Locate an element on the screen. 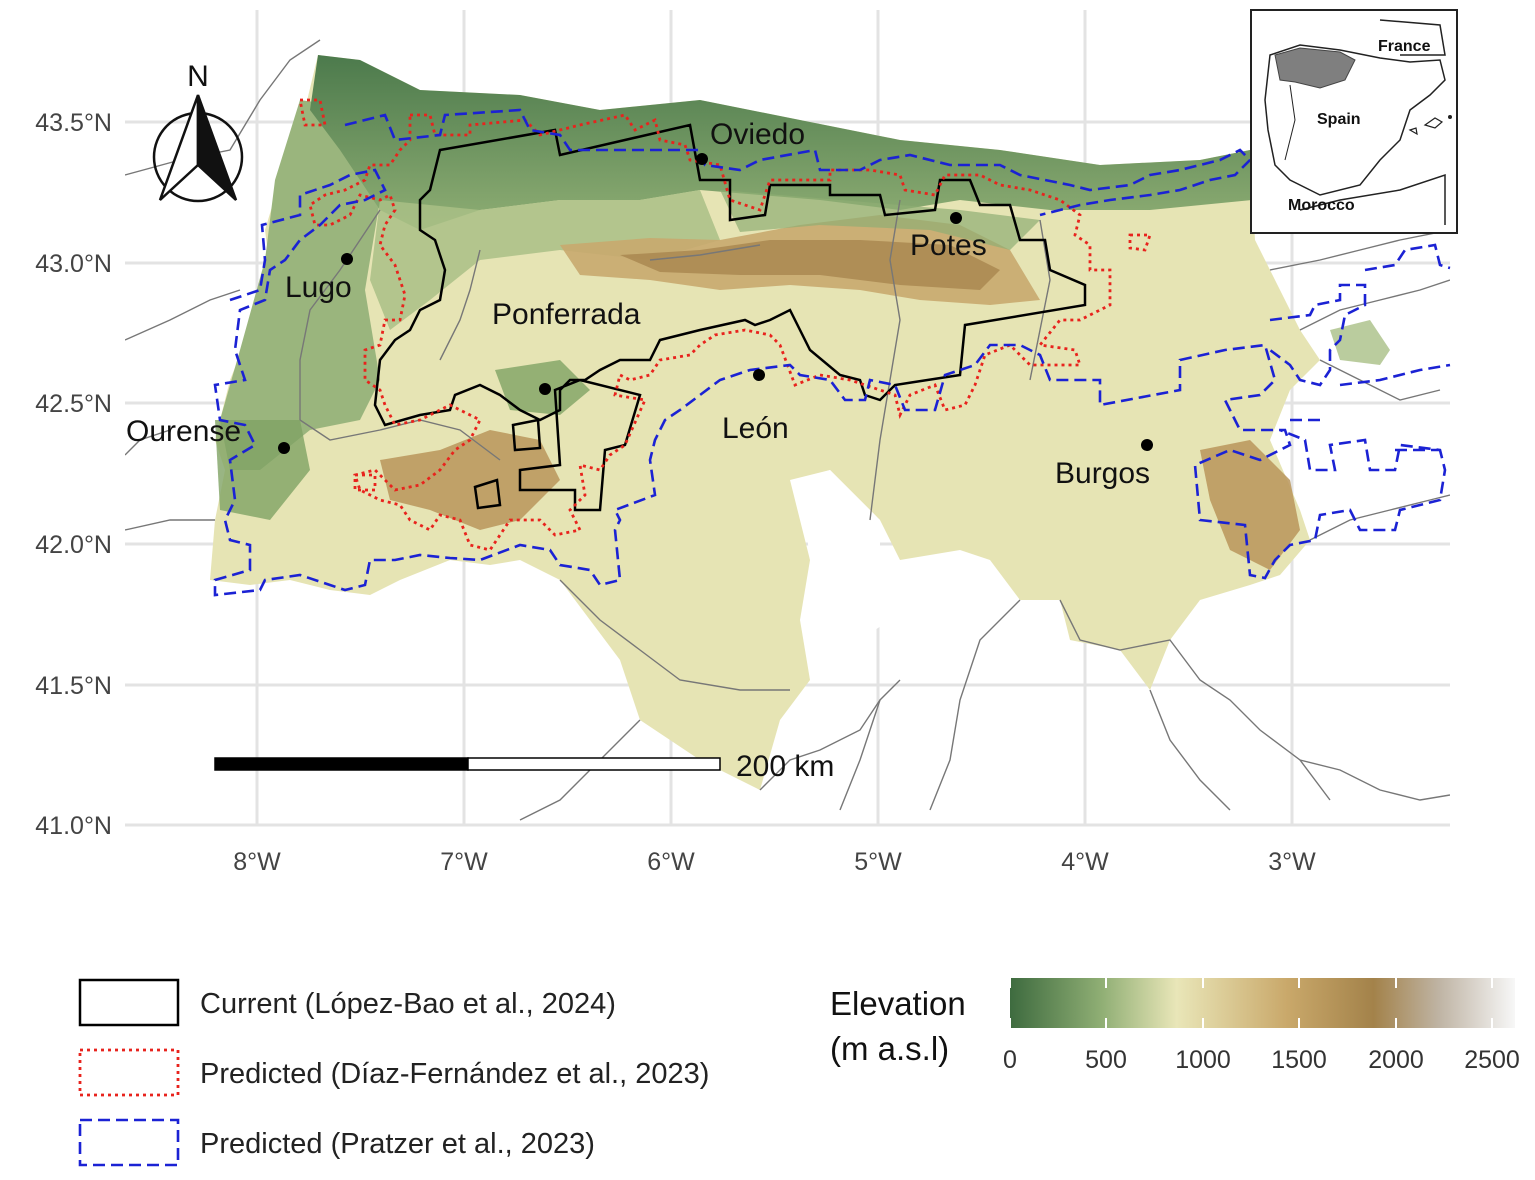 The height and width of the screenshot is (1180, 1535). lon-label: 4°W is located at coordinates (1085, 862).